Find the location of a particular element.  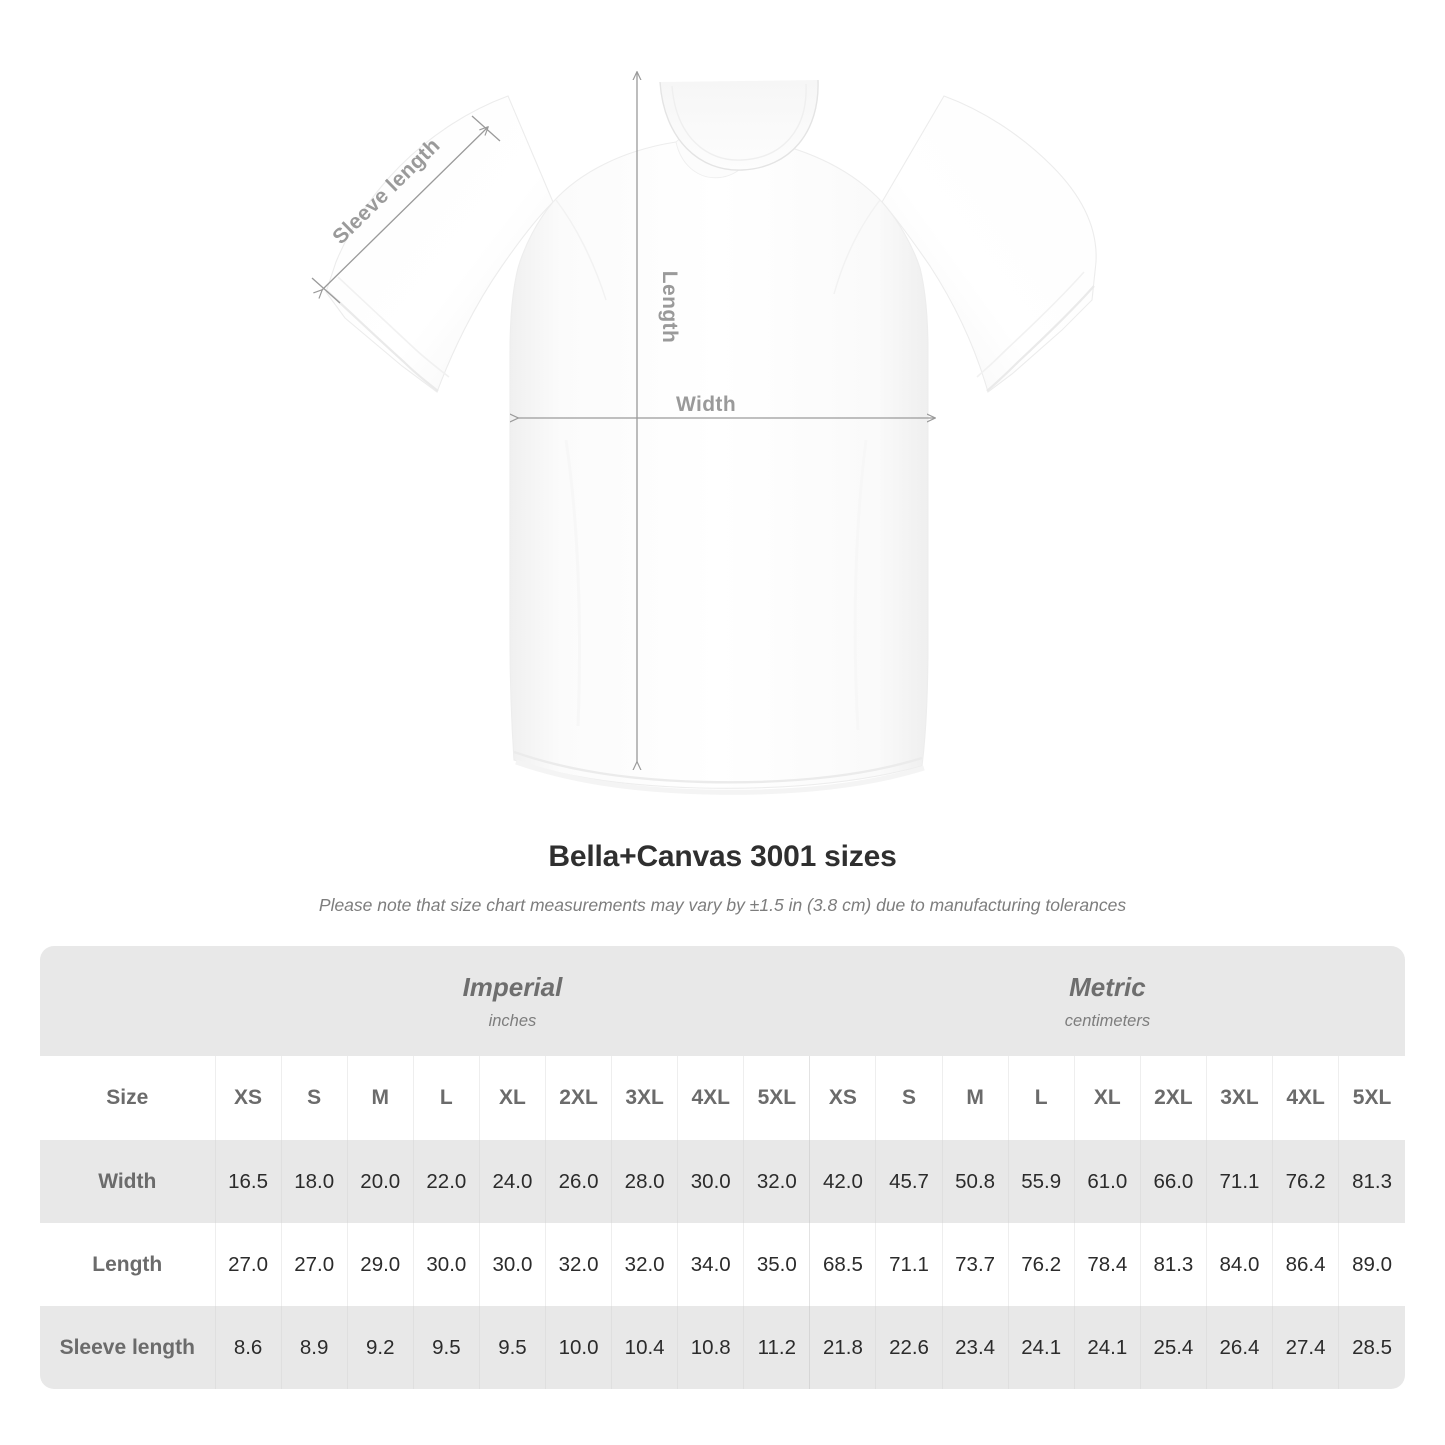

col-header-imp-4xl: 4XL is located at coordinates (710, 1098).